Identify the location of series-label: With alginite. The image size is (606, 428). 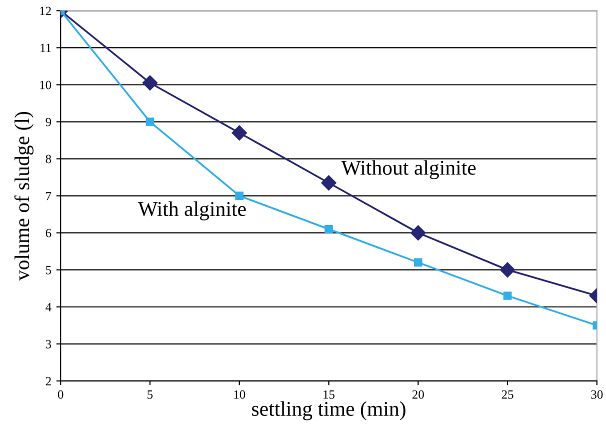
(192, 210).